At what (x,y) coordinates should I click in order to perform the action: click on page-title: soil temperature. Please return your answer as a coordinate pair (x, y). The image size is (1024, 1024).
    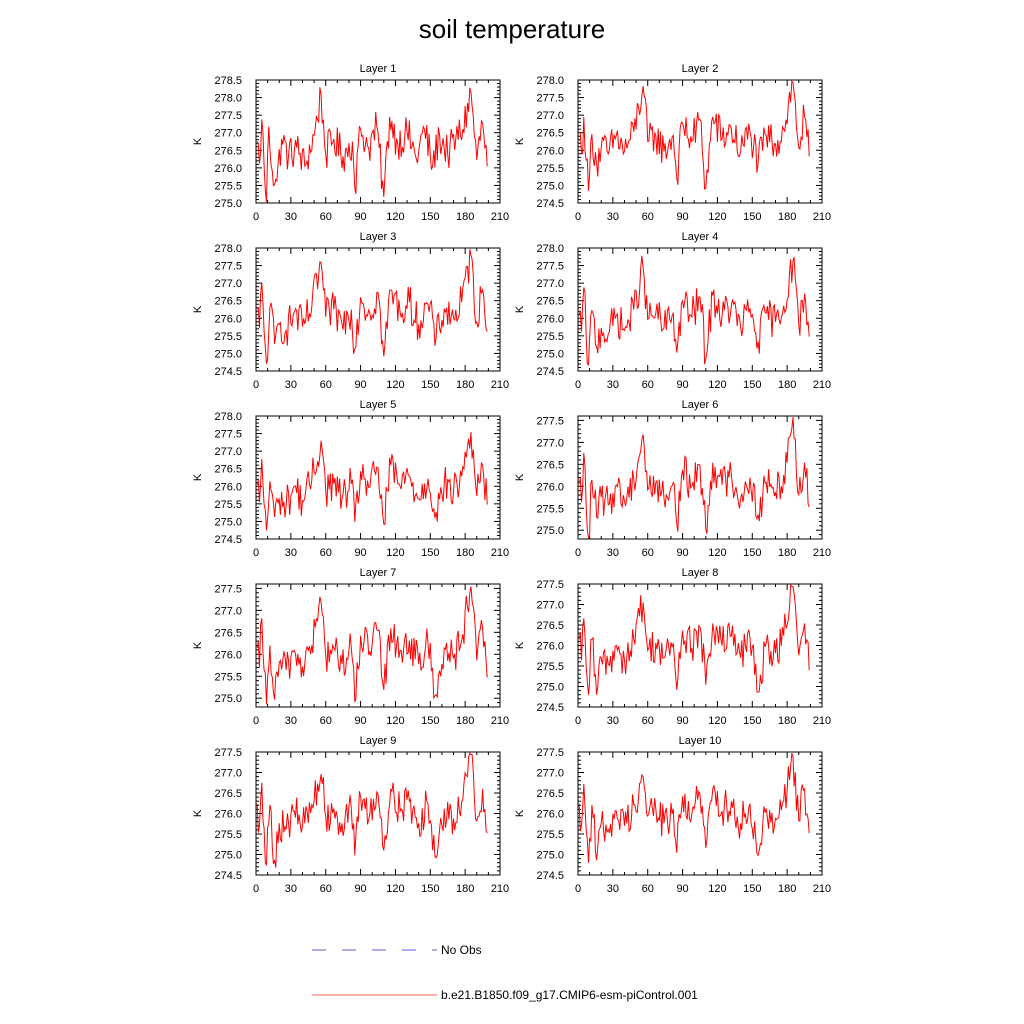
    Looking at the image, I should click on (512, 29).